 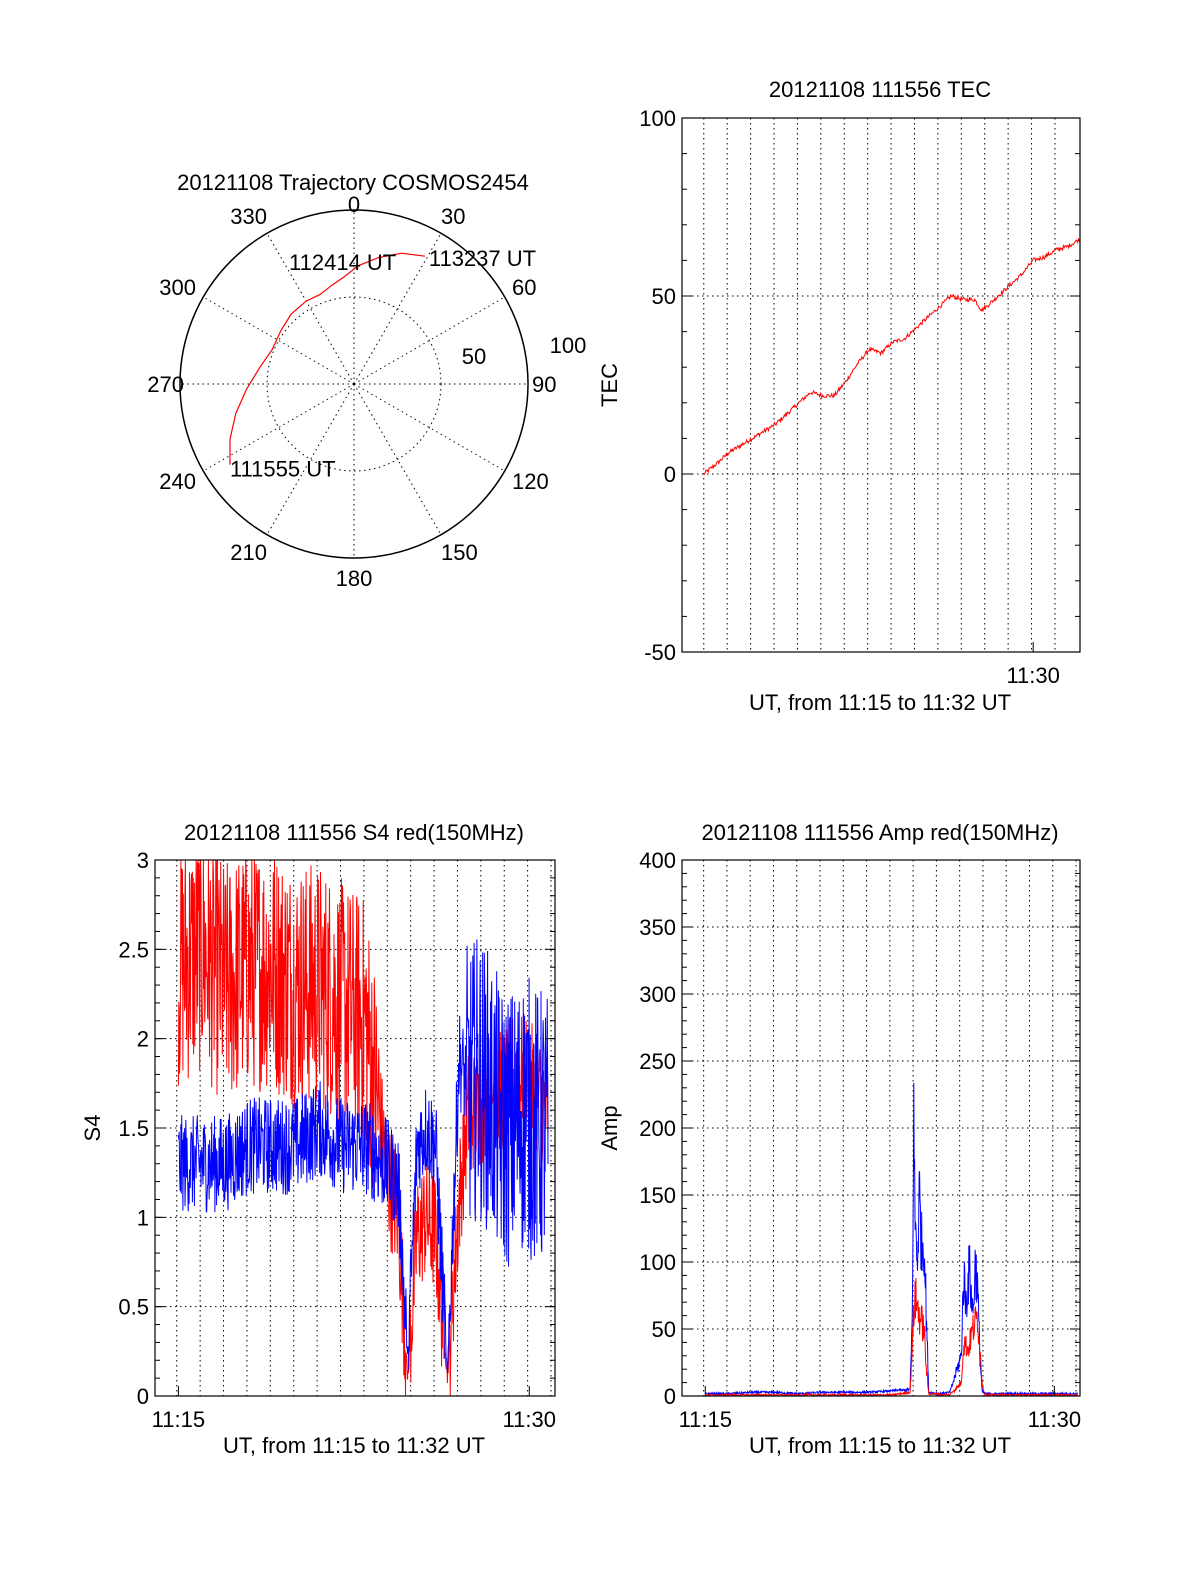 I want to click on tec-ytick-label: 0, so click(x=670, y=474).